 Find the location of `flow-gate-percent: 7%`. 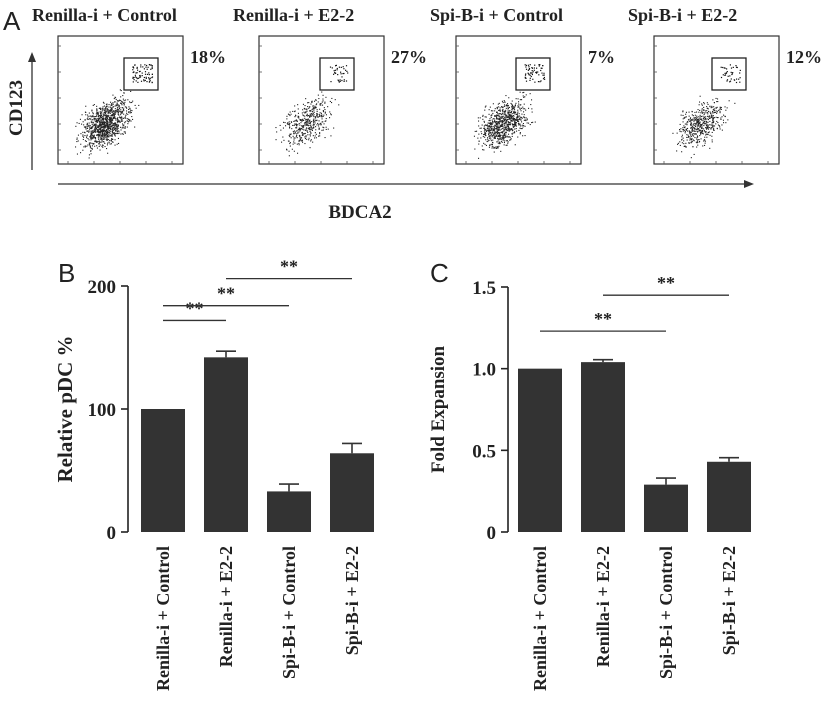

flow-gate-percent: 7% is located at coordinates (601, 57).